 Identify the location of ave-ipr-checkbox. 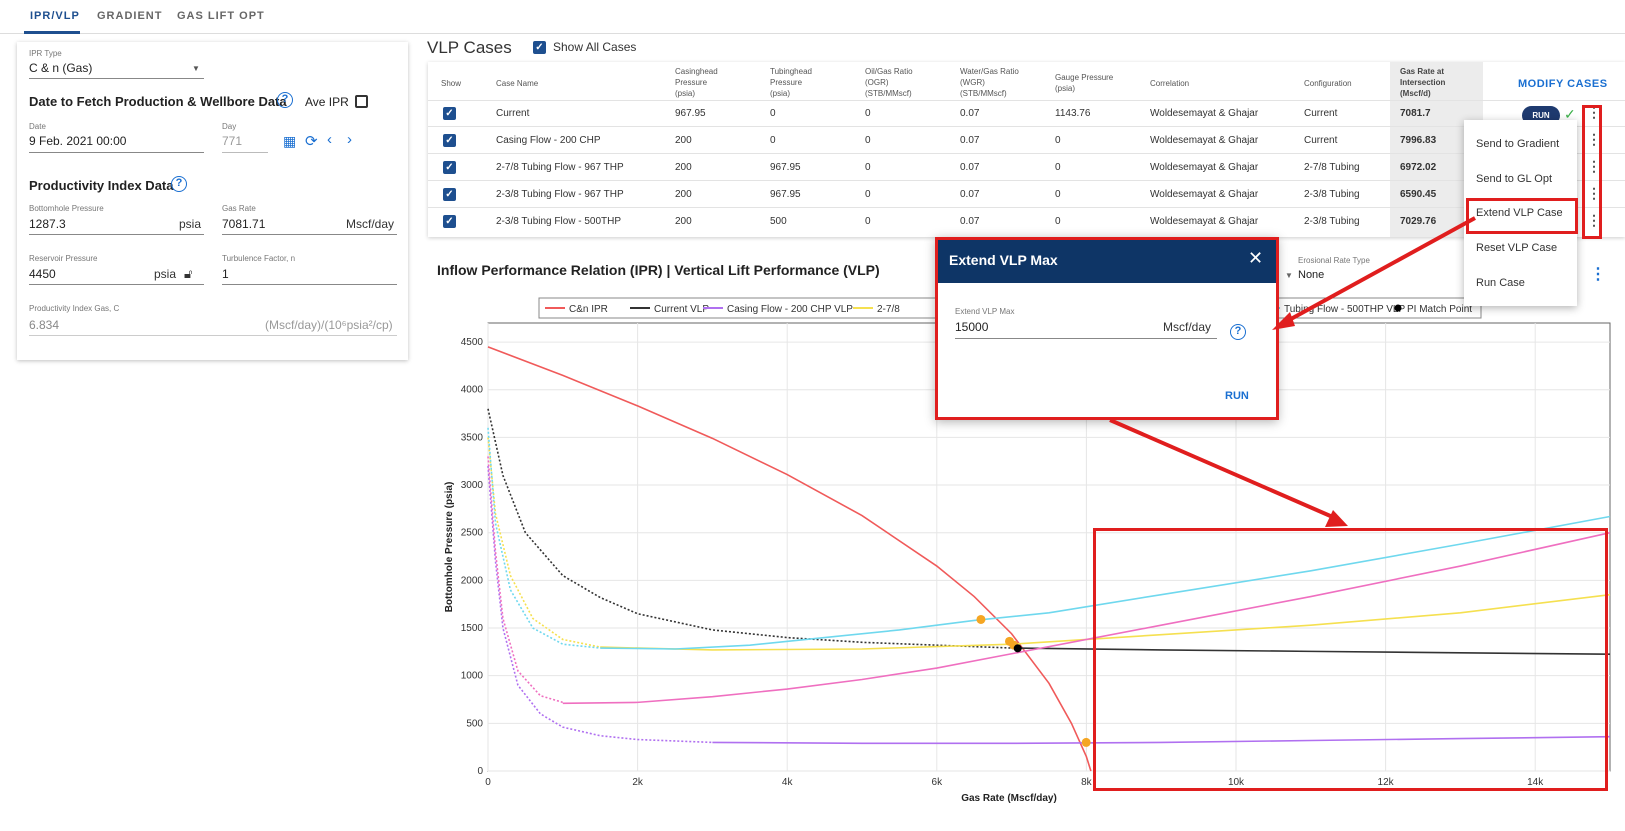
(361, 101).